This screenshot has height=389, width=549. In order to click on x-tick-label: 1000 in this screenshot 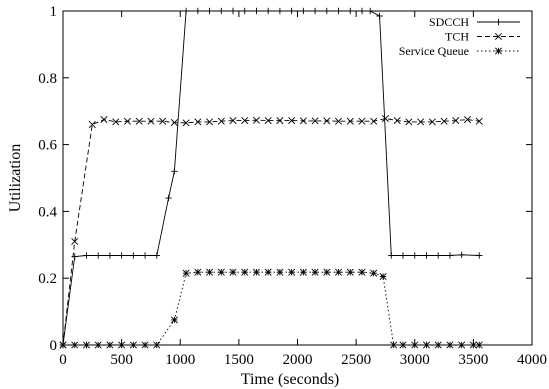, I will do `click(180, 360)`.